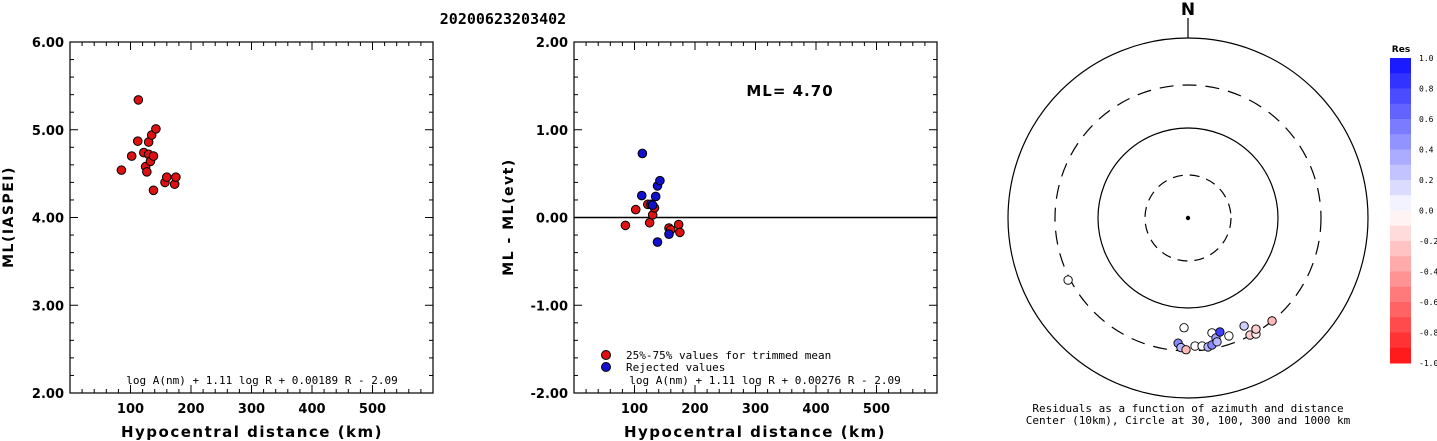  I want to click on y-tick-label: -2.00, so click(549, 394).